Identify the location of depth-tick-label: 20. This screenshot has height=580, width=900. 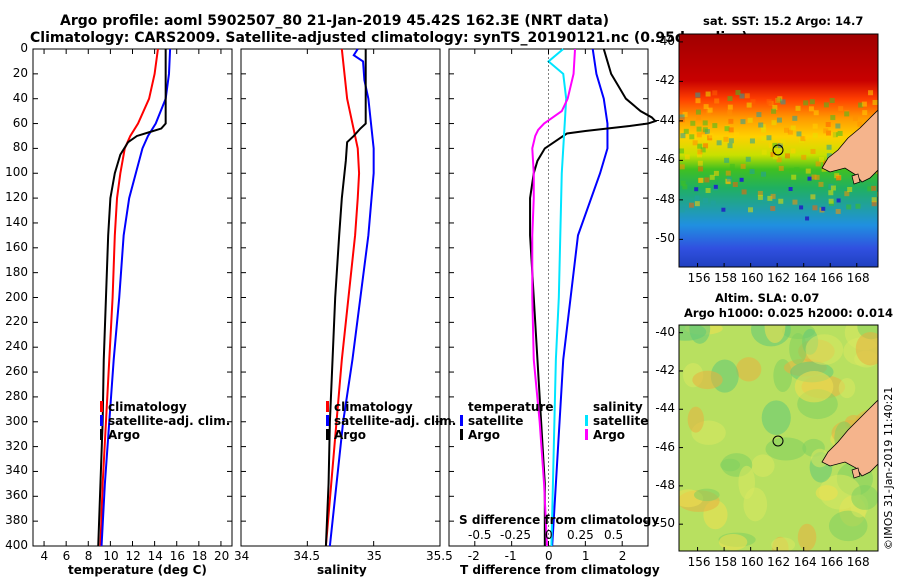
(20, 72).